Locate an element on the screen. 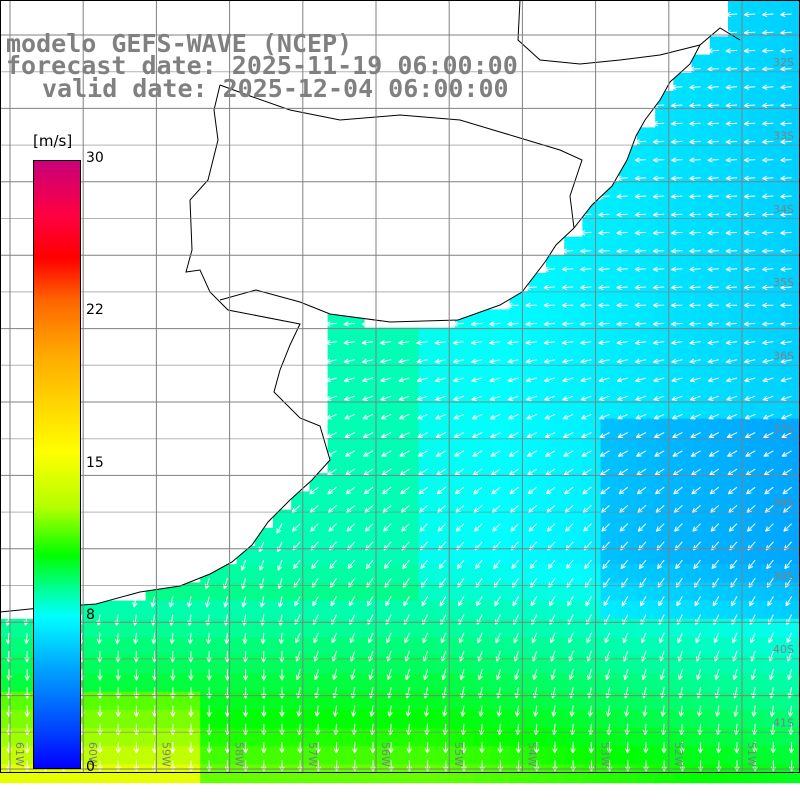  title-model: modelo GEFS-WAVE (NCEP) is located at coordinates (179, 43).